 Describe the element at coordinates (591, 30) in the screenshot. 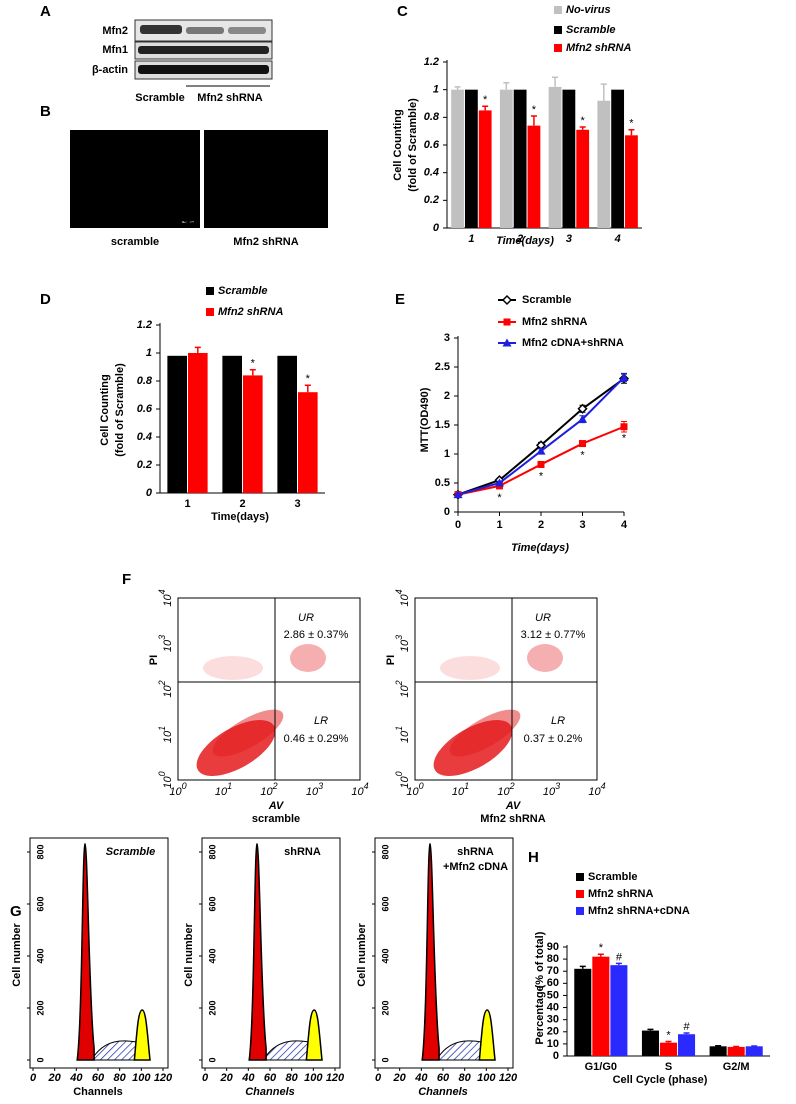

I see `legend-label: Scramble` at that location.